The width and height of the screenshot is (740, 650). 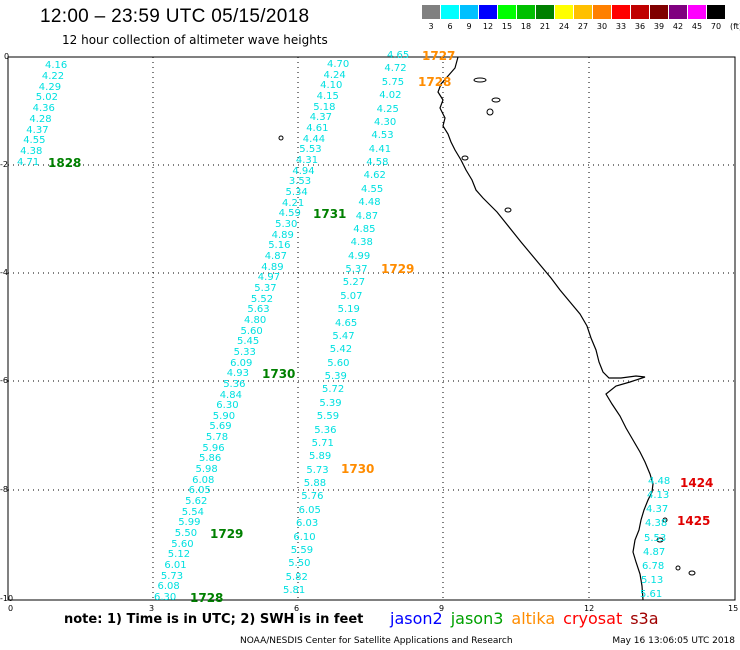 What do you see at coordinates (653, 566) in the screenshot?
I see `wave-height-point: 6.78` at bounding box center [653, 566].